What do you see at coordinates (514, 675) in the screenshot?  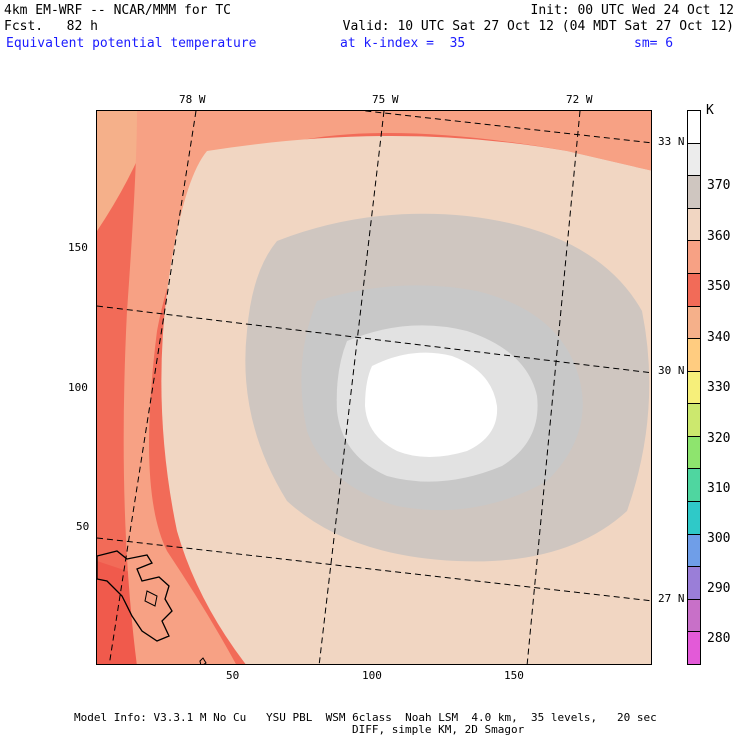 I see `x-tick-150: 150` at bounding box center [514, 675].